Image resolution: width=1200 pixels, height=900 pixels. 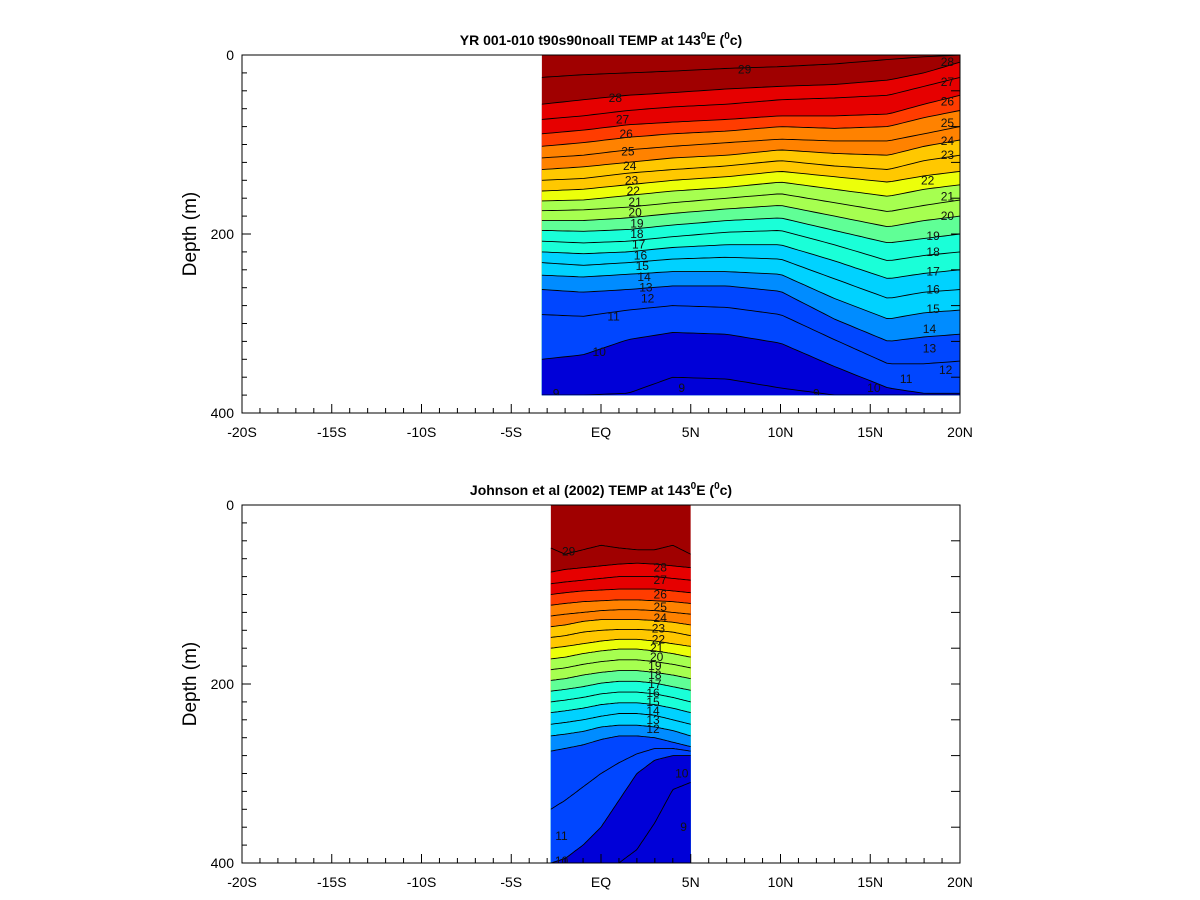 What do you see at coordinates (715, 40) in the screenshot?
I see `title-part-title-mid: E (` at bounding box center [715, 40].